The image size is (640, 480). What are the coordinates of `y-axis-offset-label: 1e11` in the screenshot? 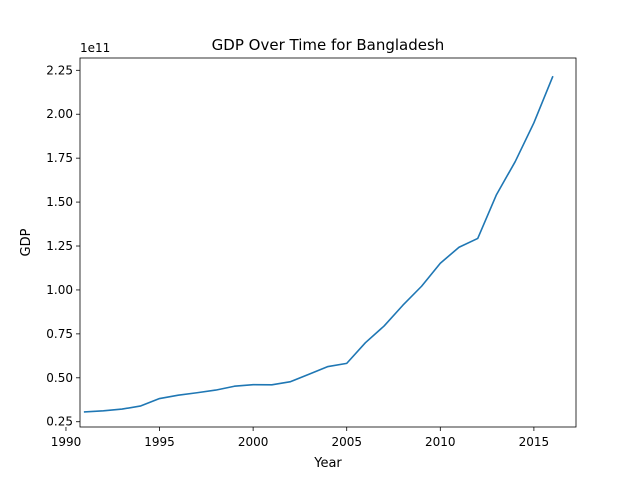 It's located at (95, 48).